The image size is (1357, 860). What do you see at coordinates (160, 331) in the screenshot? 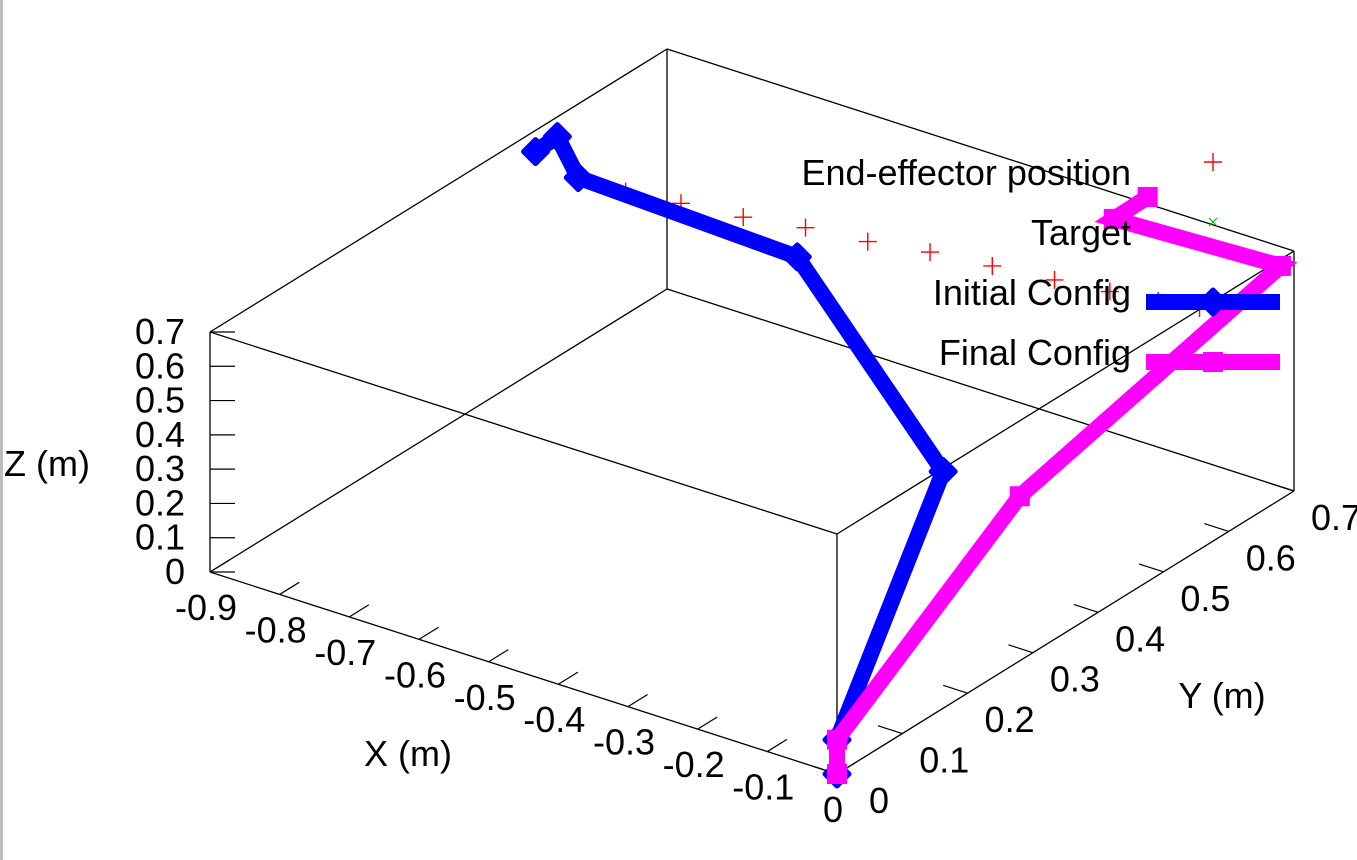
I see `z-tick-label: 0.7` at bounding box center [160, 331].